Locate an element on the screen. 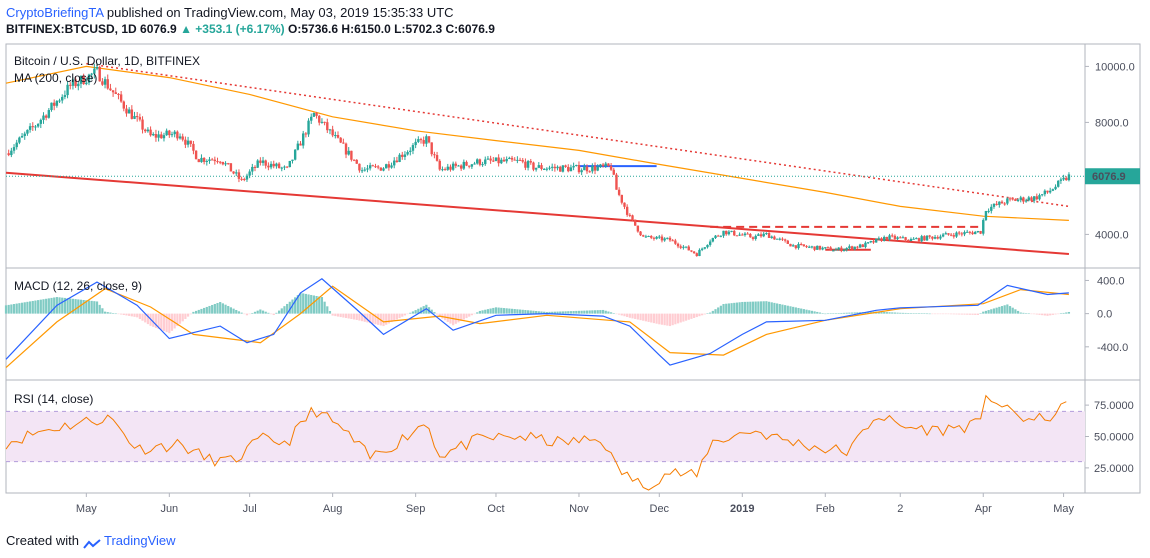 The image size is (1150, 558). time-tick-label: Apr is located at coordinates (983, 509).